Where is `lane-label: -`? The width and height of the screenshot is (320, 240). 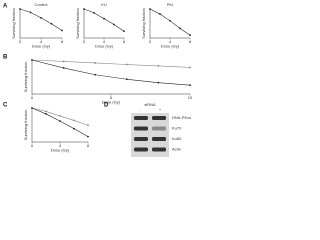
lane-label: - is located at coordinates (140, 109).